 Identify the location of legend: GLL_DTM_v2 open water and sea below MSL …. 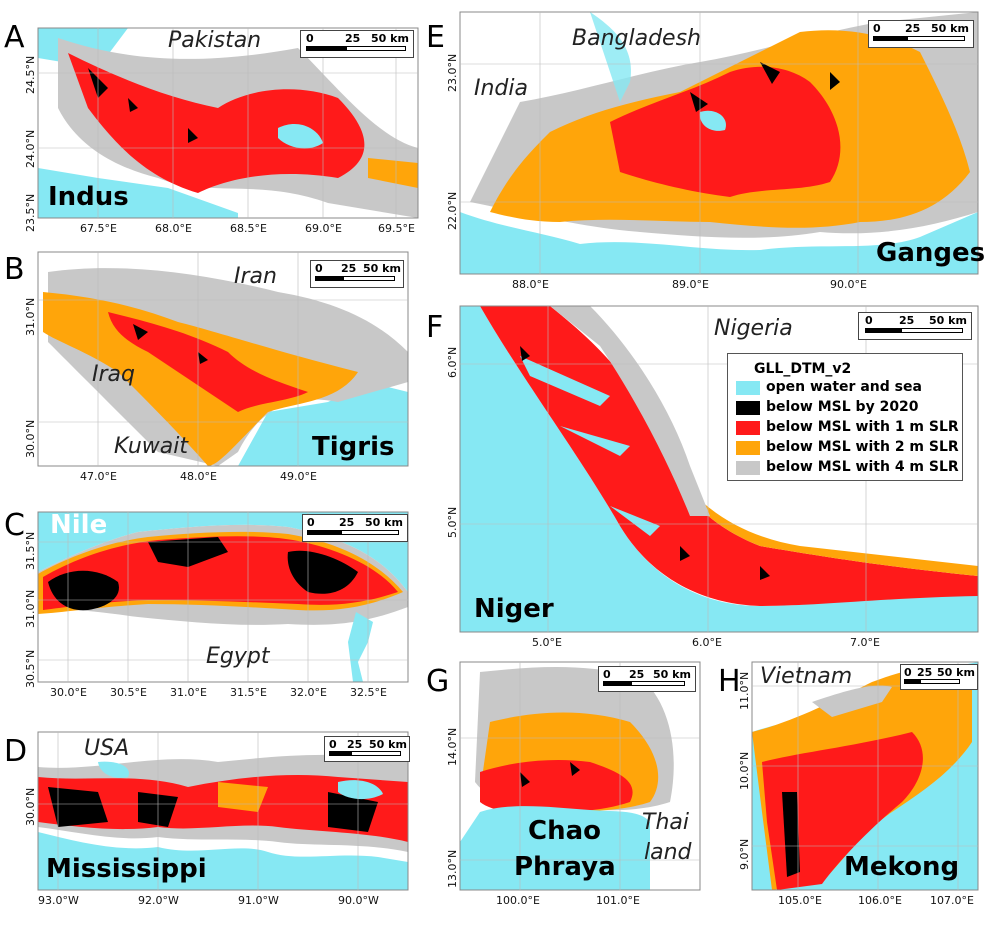
(845, 417).